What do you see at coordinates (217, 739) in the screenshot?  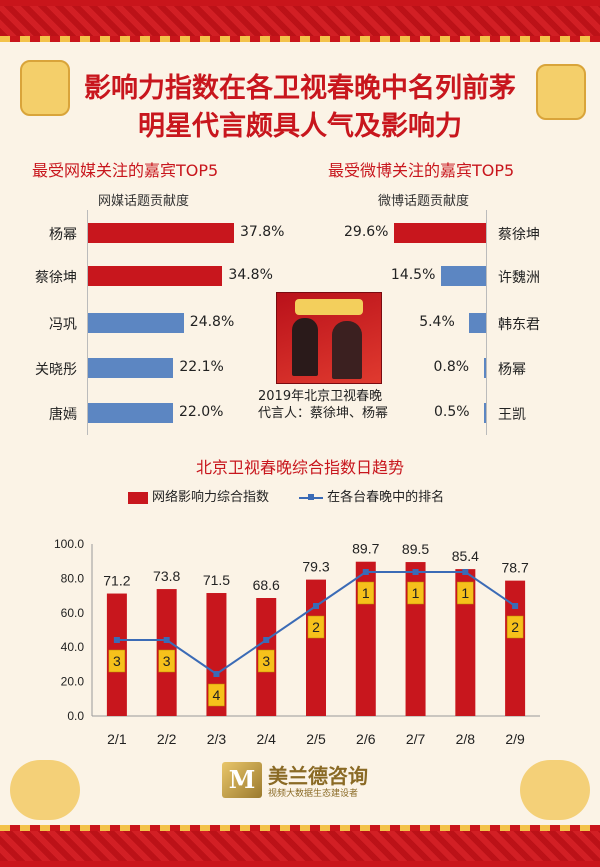 I see `x-tick-label: 2/3` at bounding box center [217, 739].